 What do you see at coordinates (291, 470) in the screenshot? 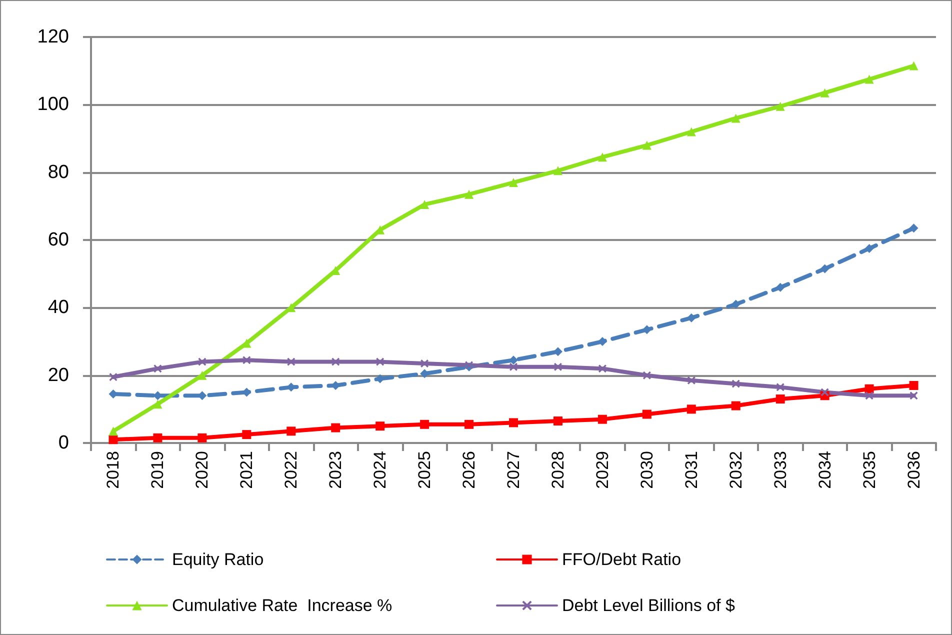
I see `x-tick-label: 2022` at bounding box center [291, 470].